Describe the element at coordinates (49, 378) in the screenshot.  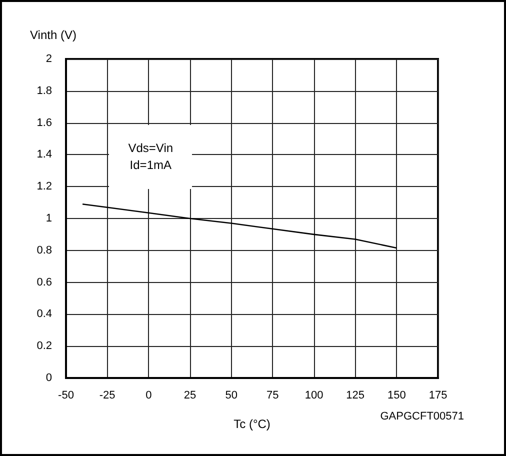
I see `y-tick-label: 0` at that location.